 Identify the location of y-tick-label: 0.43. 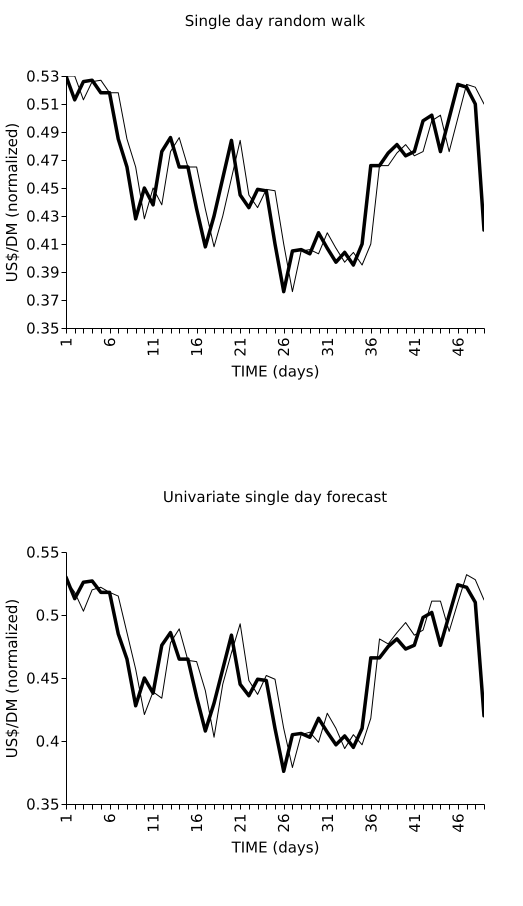
(43, 217).